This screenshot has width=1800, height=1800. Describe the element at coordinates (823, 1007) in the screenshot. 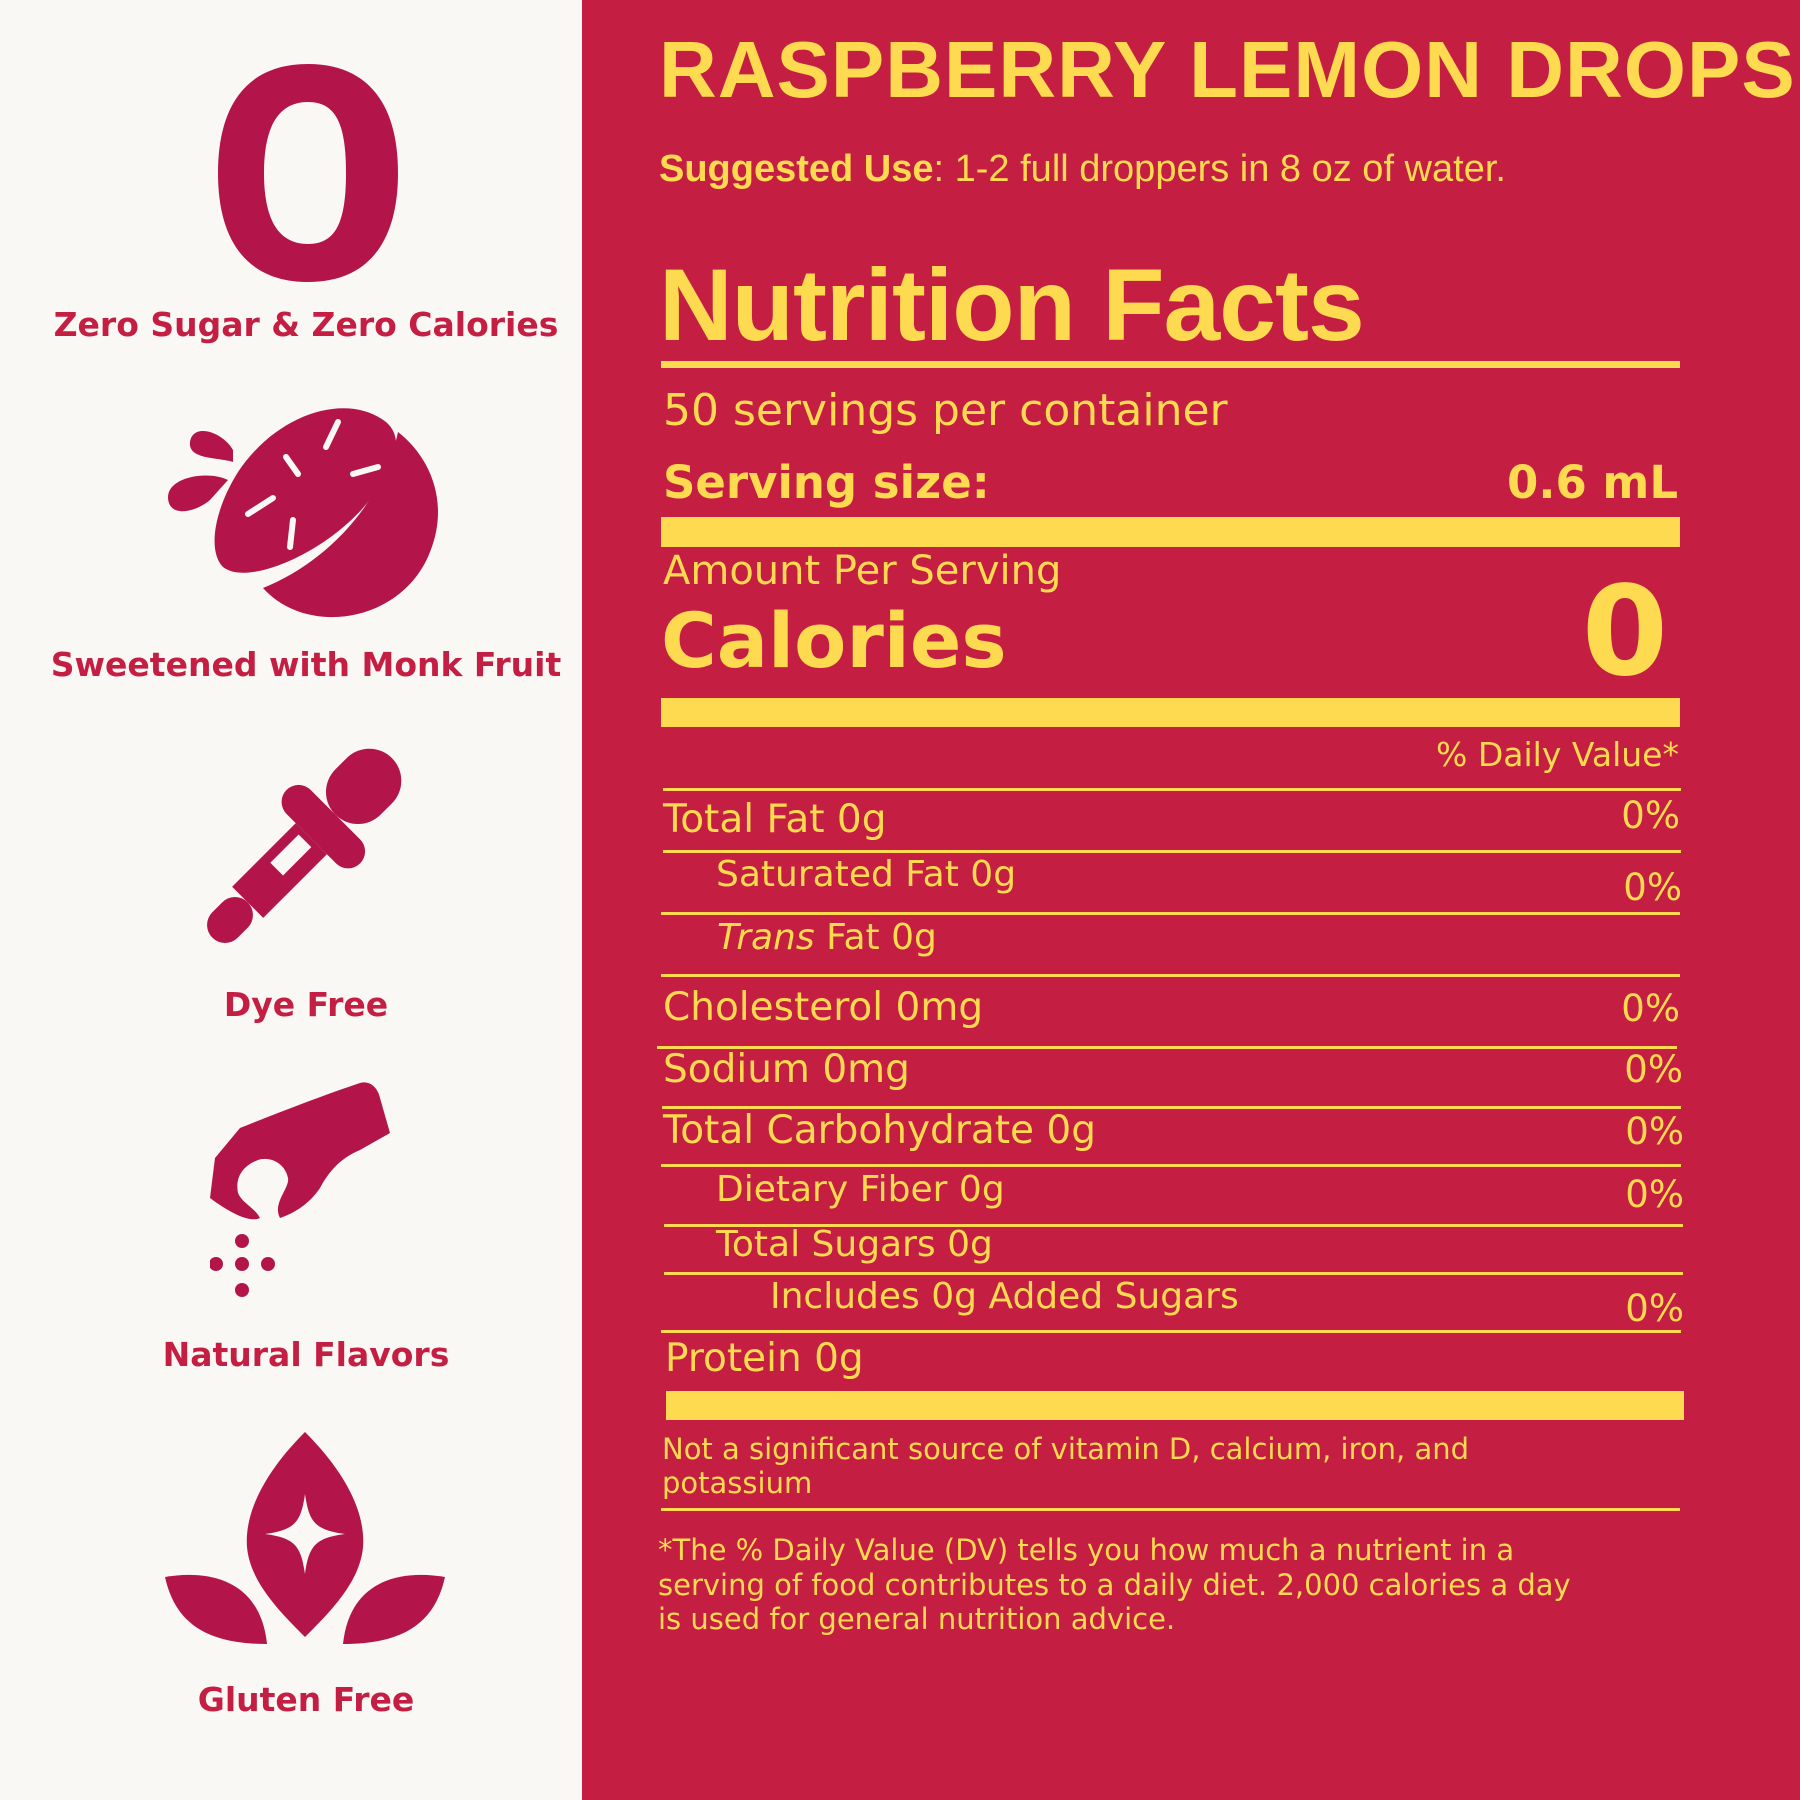

I see `nutrient-label: Cholesterol 0mg` at that location.